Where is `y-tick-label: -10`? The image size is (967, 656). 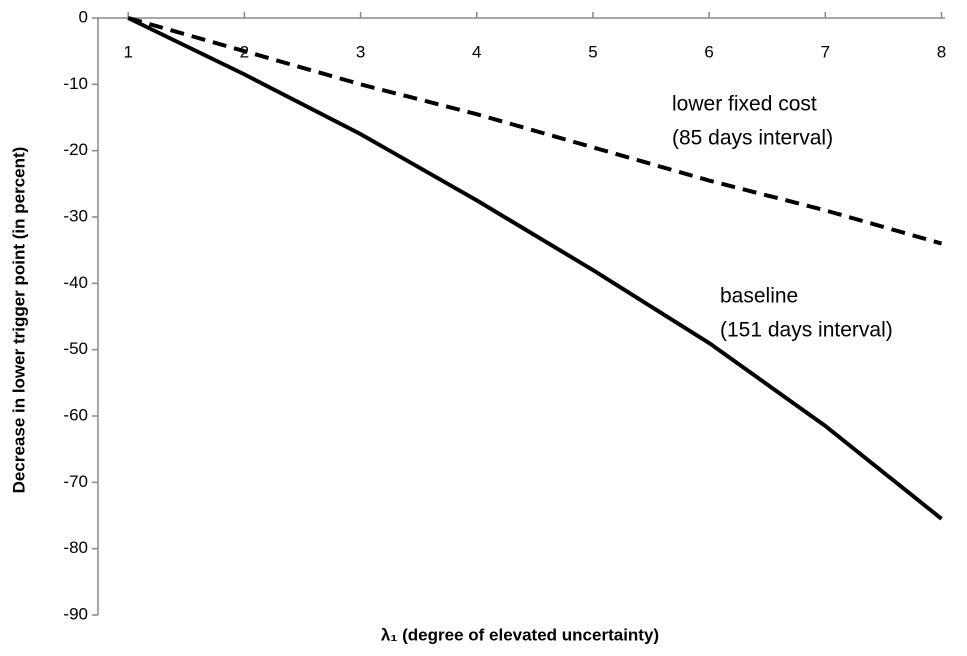 y-tick-label: -10 is located at coordinates (75, 83).